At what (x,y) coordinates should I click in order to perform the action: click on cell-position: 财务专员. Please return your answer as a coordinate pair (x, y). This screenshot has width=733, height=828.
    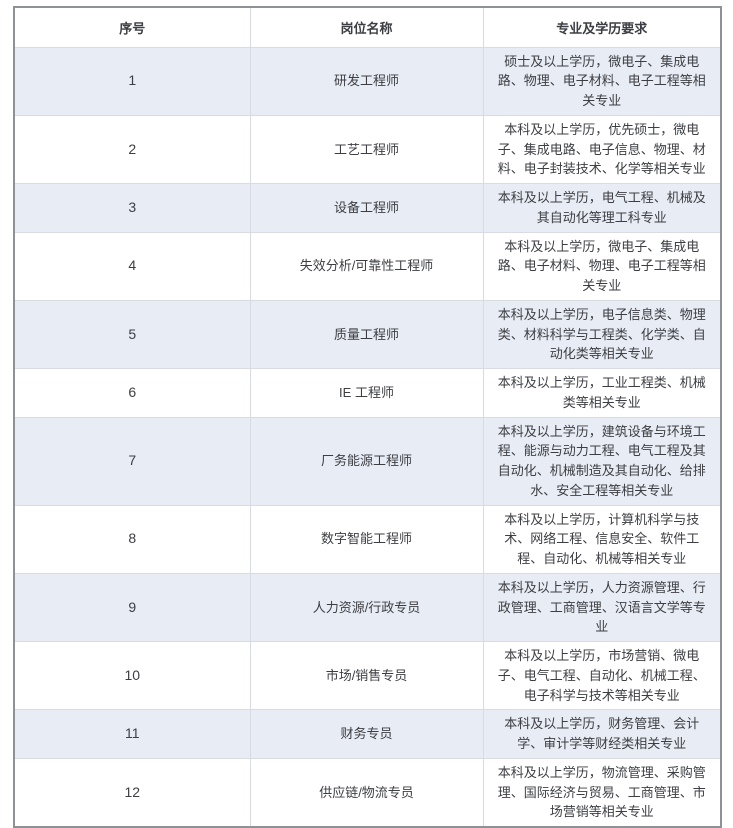
    Looking at the image, I should click on (366, 734).